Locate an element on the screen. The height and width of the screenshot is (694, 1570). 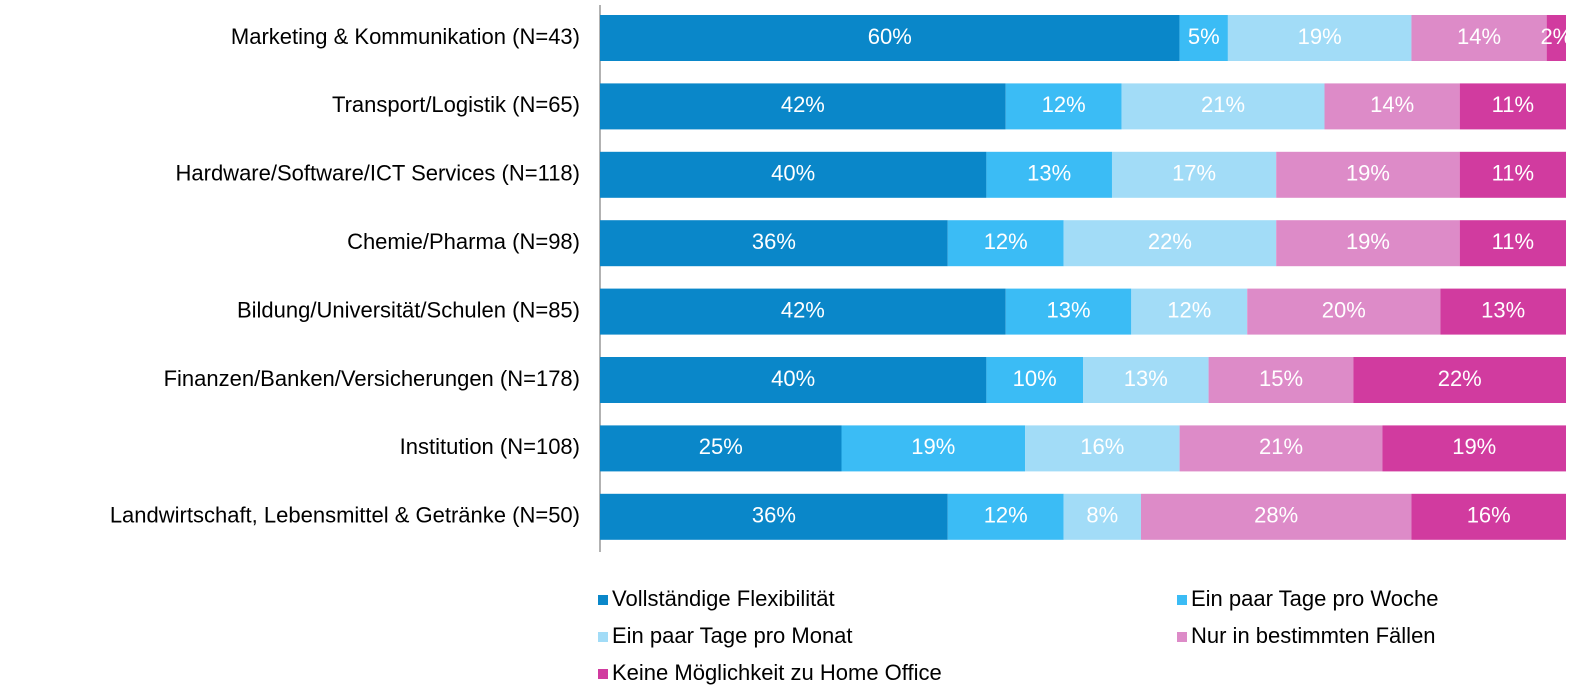
value-label: 15% is located at coordinates (1281, 378).